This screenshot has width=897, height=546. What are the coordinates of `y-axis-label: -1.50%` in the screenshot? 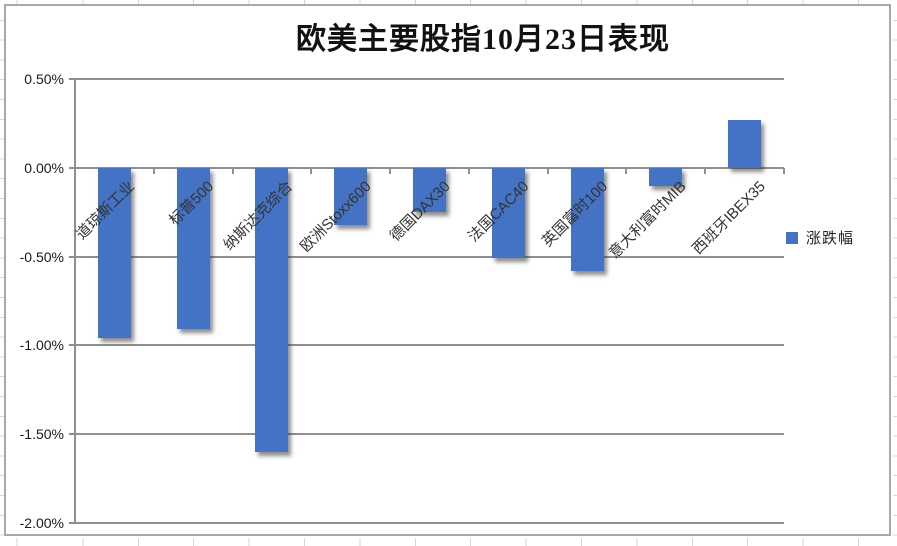 It's located at (41, 434).